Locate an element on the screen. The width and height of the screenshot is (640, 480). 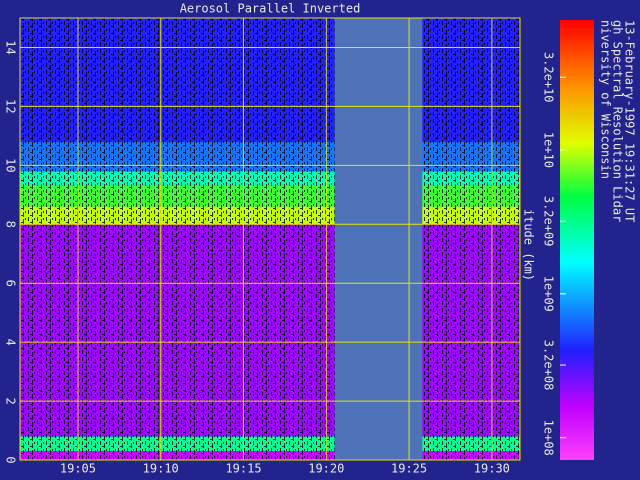
colorbar-tick-label: 3.2e+08 is located at coordinates (549, 365).